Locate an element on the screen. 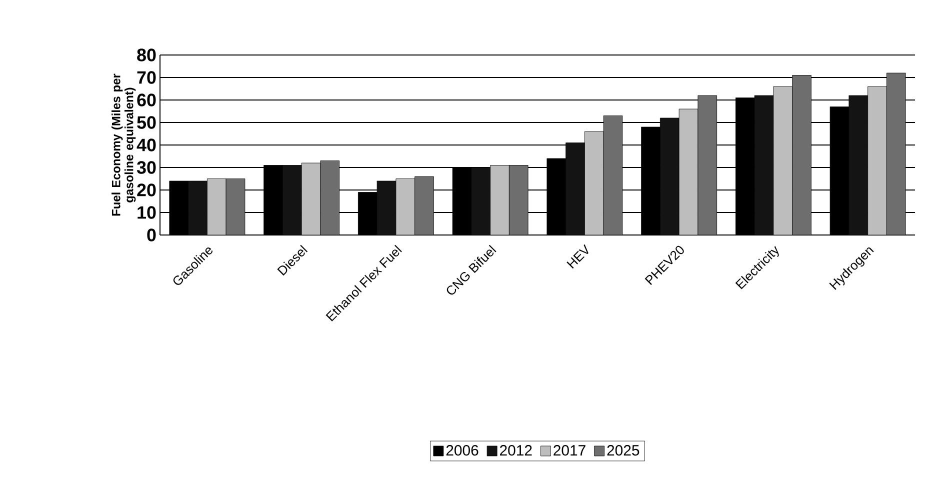 This screenshot has height=499, width=925. y-tick-label: 60 is located at coordinates (146, 100).